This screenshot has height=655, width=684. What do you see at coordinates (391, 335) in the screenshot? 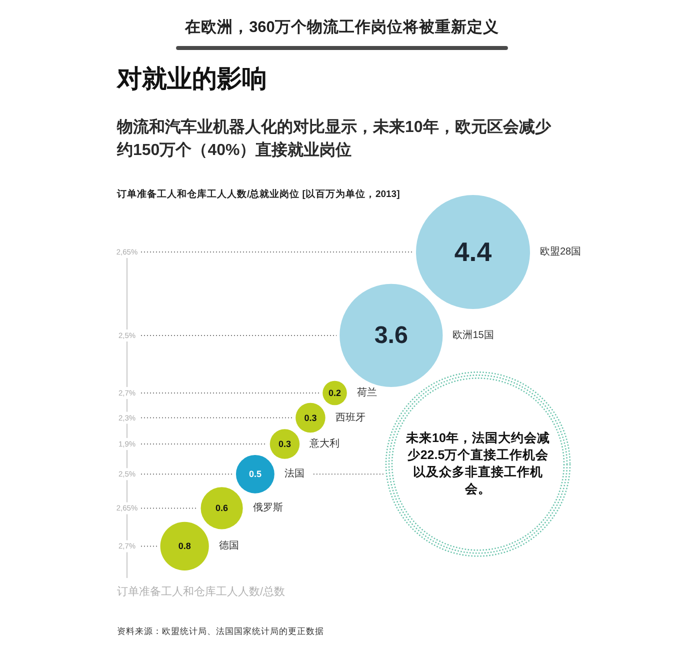
I see `data-label: 3.6` at bounding box center [391, 335].